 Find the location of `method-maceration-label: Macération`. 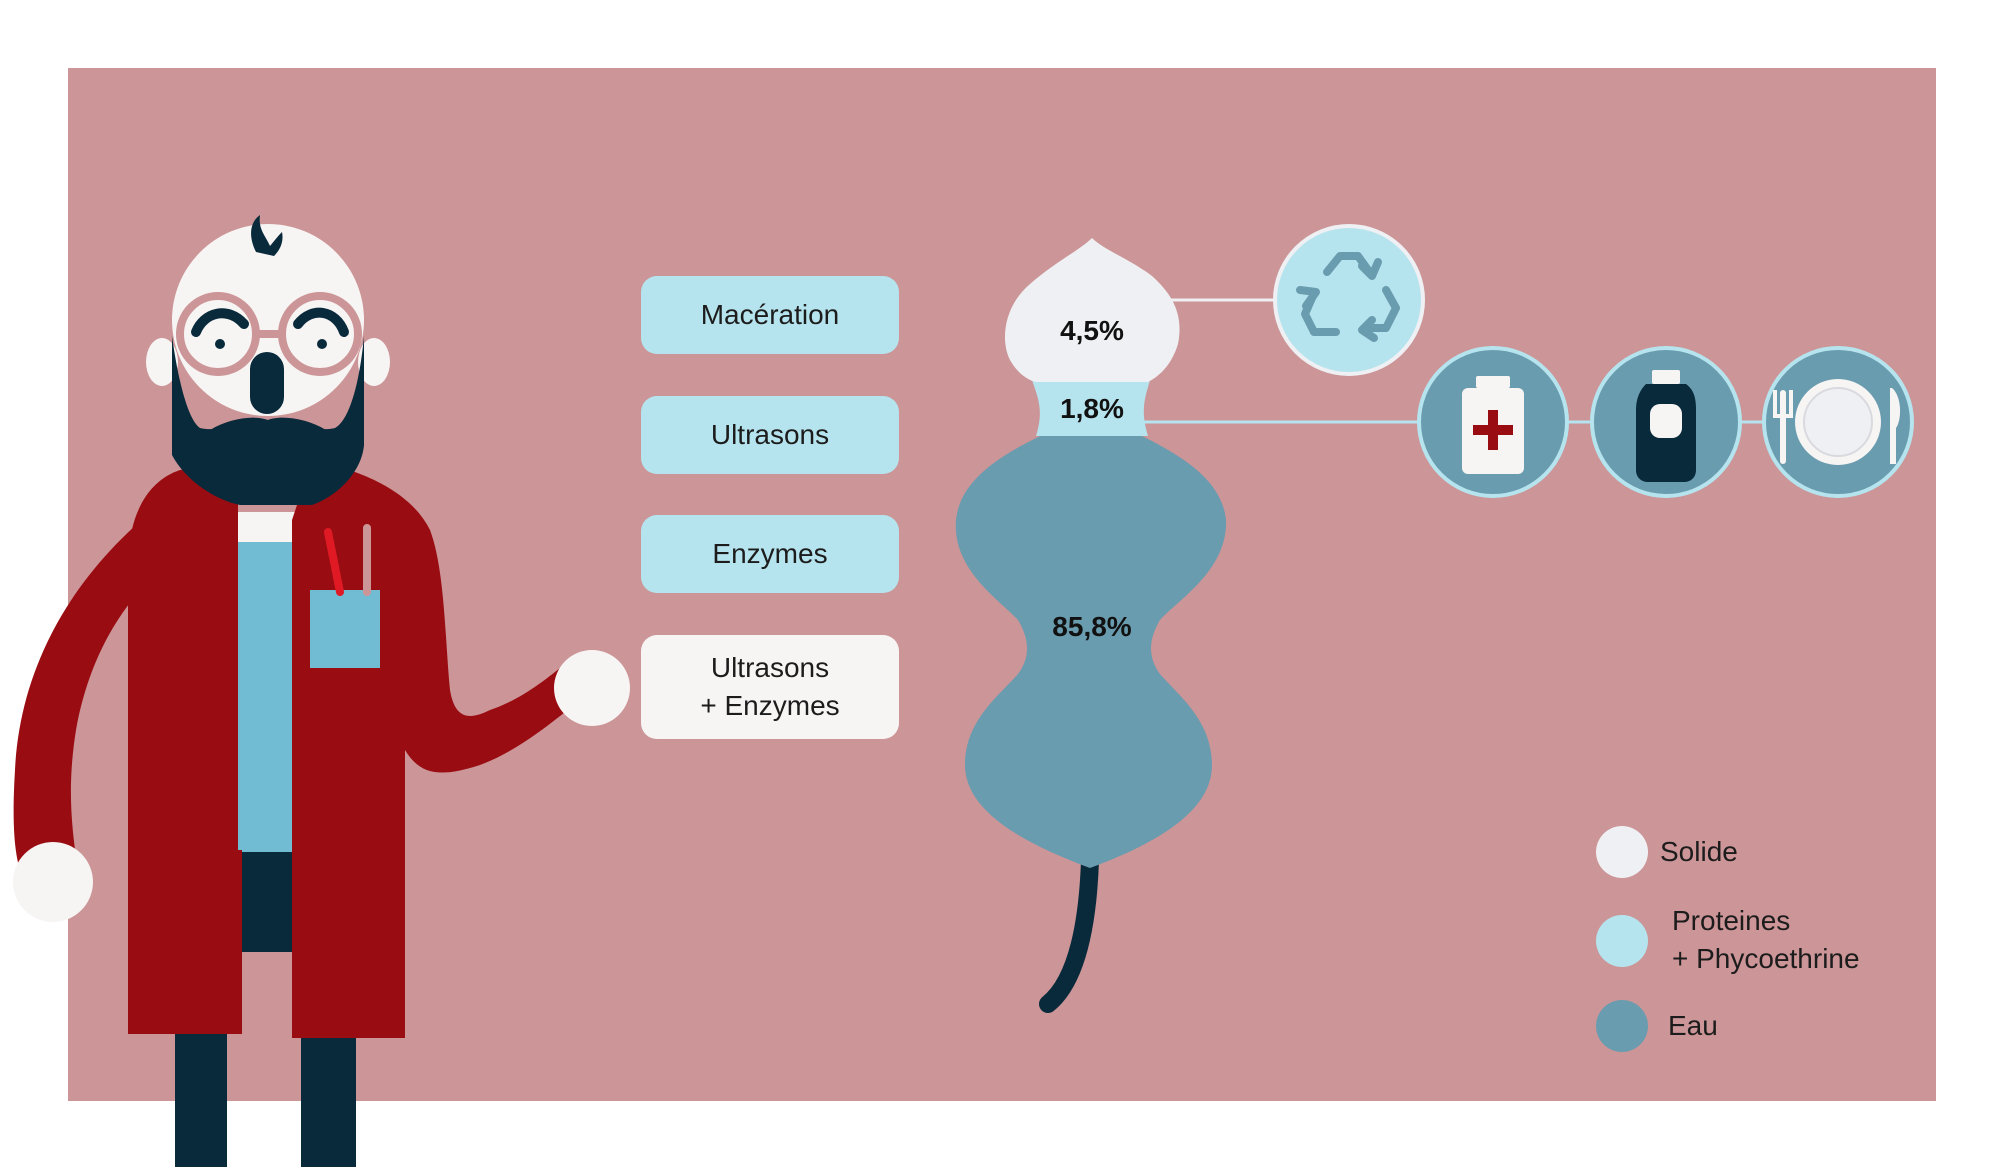

method-maceration-label: Macération is located at coordinates (770, 314).